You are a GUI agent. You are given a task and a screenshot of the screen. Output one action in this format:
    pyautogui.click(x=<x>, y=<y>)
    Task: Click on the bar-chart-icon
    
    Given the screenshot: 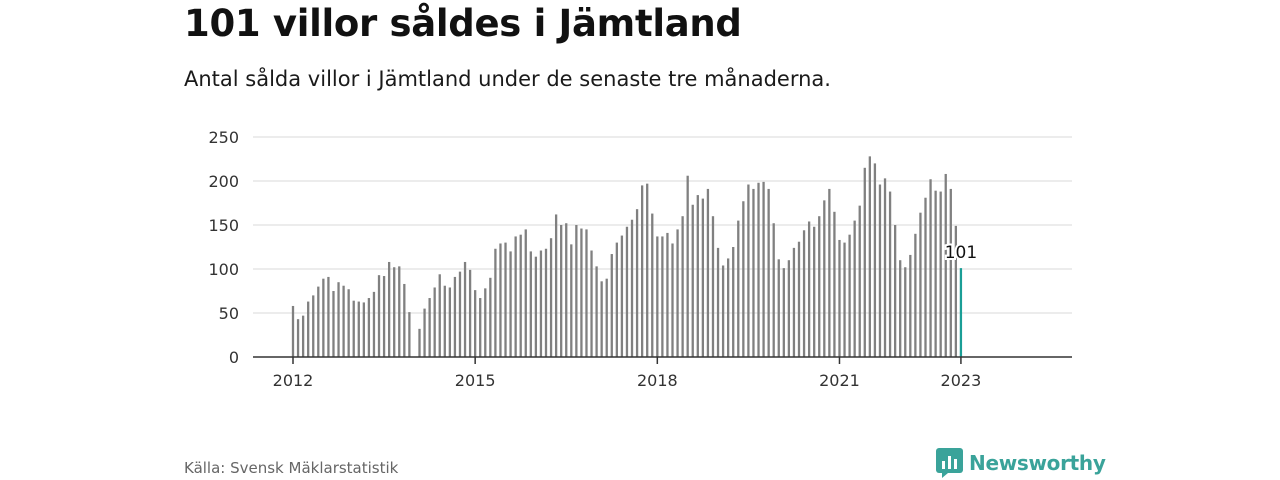 What is the action you would take?
    pyautogui.click(x=949, y=463)
    